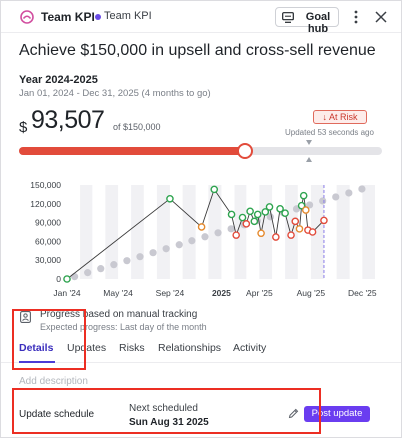  What do you see at coordinates (329, 132) in the screenshot?
I see `updated-timestamp: Updated 53 seconds ago` at bounding box center [329, 132].